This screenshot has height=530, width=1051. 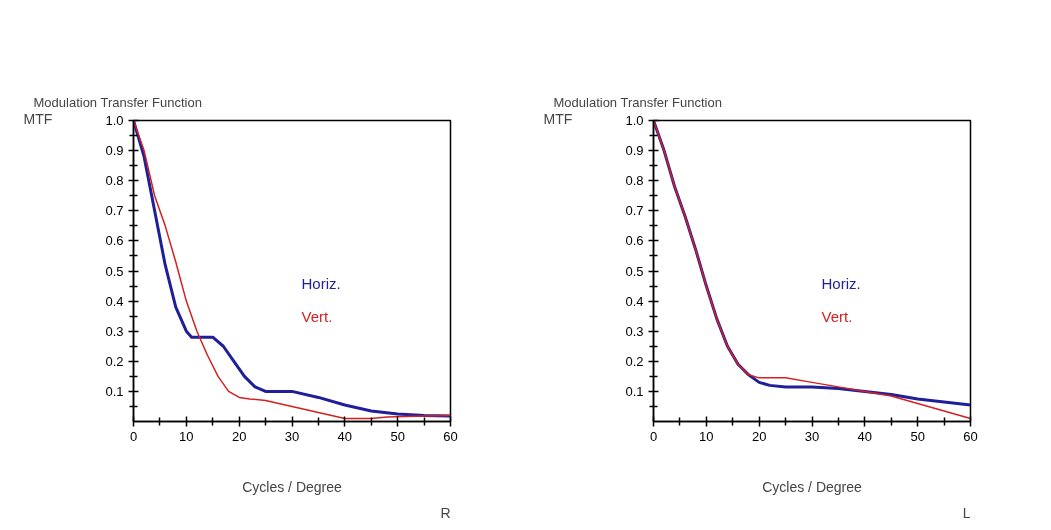 I want to click on text: L, so click(x=966, y=512).